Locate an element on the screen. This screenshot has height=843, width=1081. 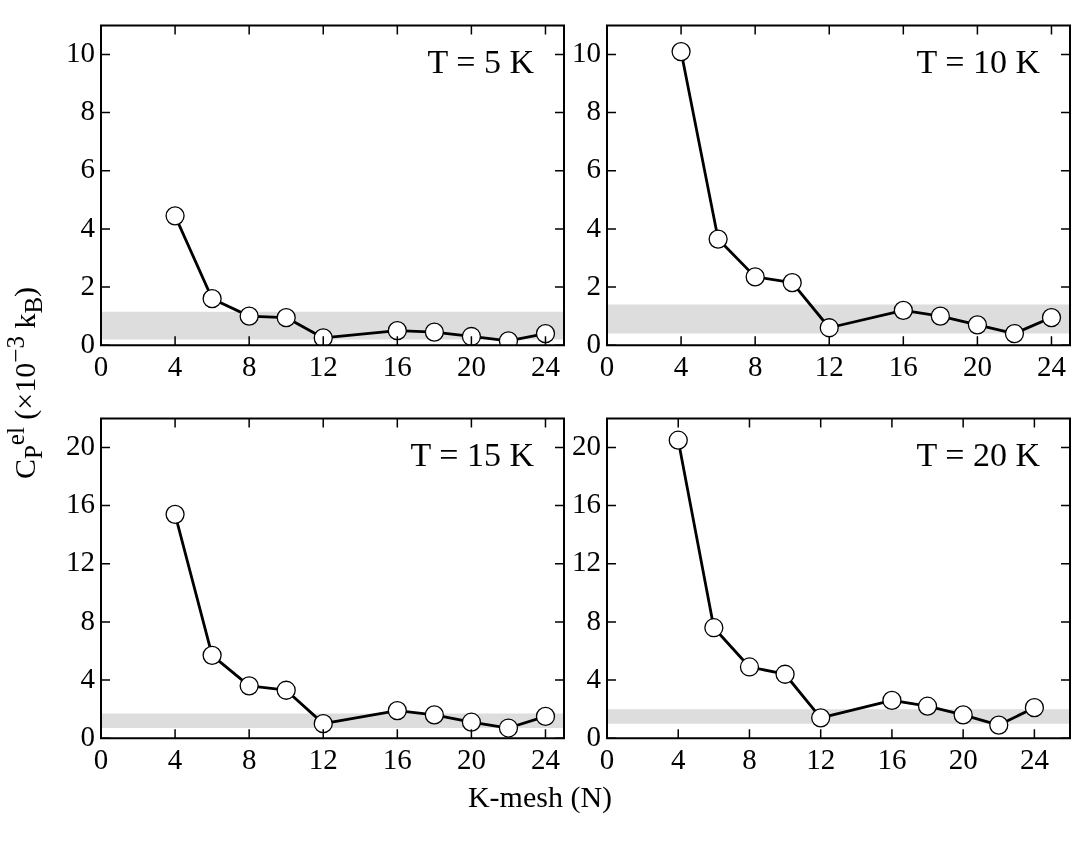
annotation: T = 15 K is located at coordinates (472, 455).